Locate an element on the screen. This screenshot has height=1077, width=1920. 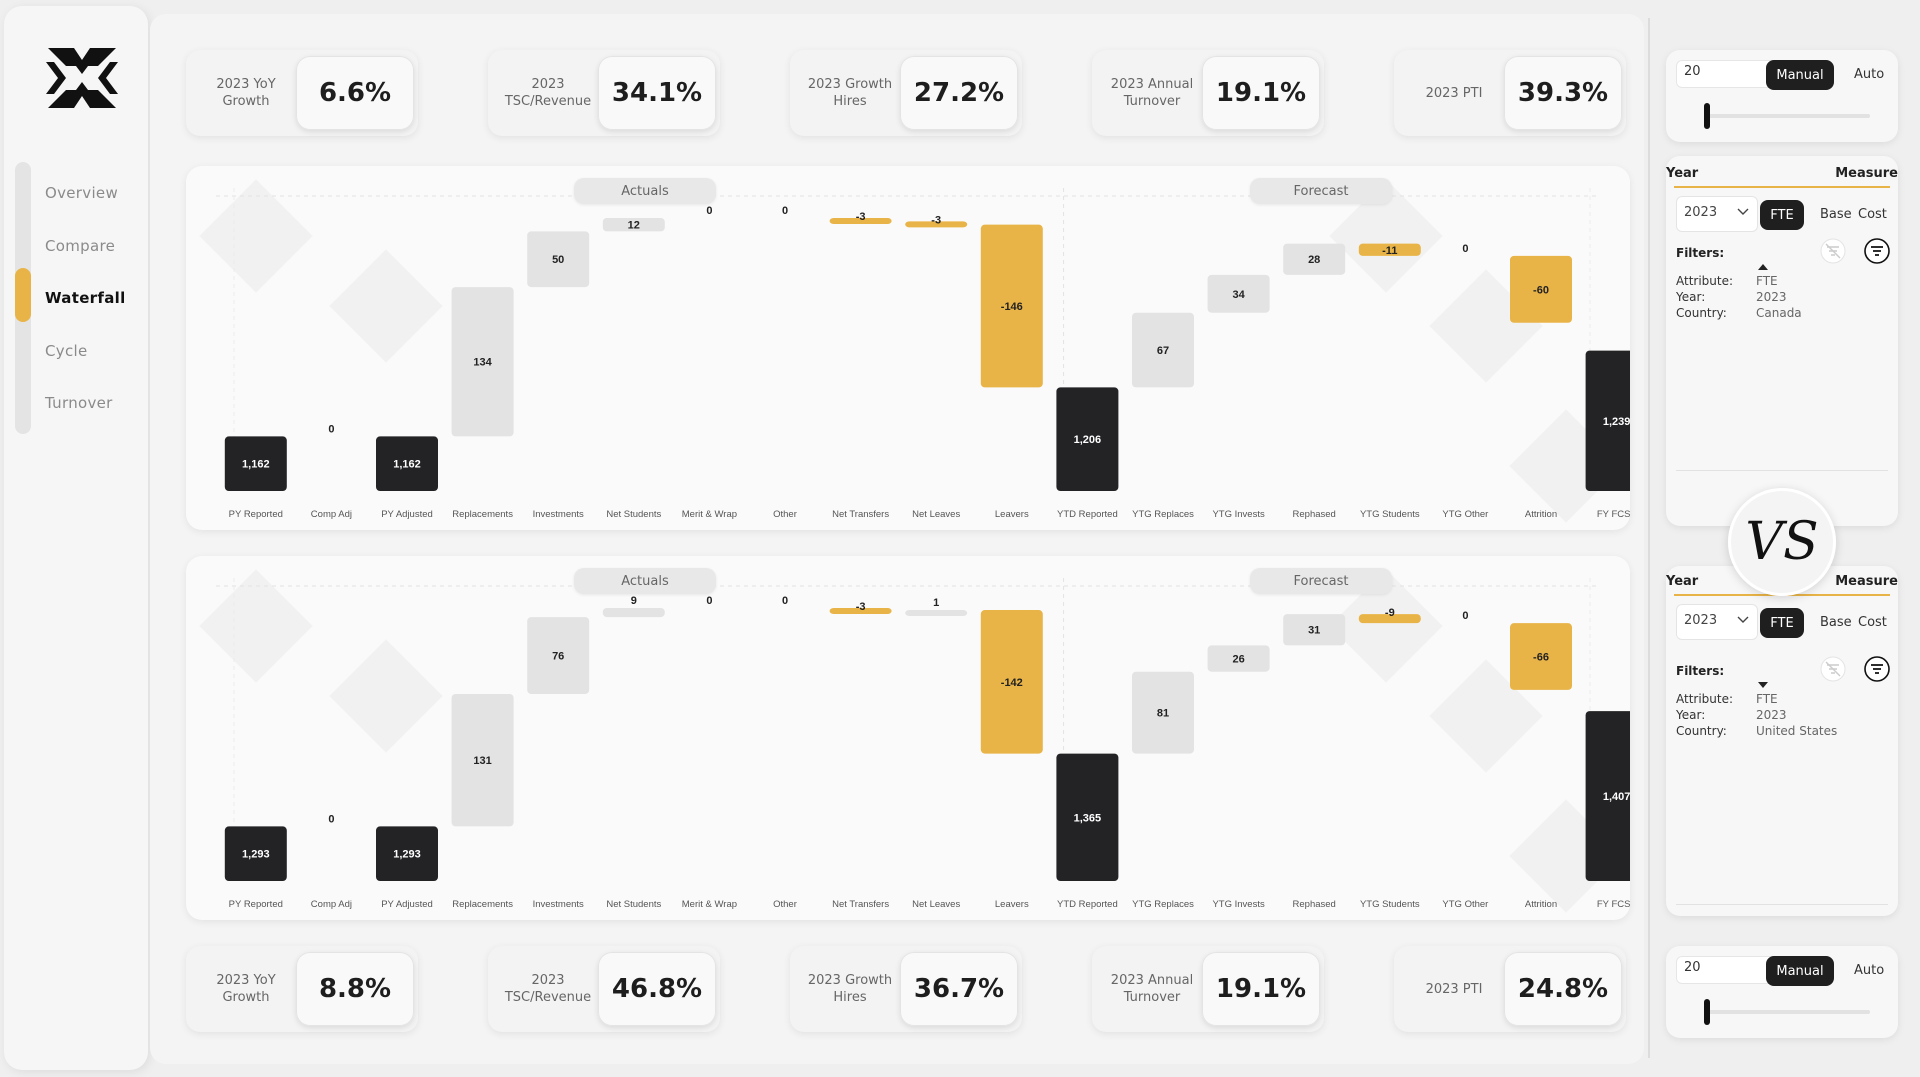
data-label: 76 is located at coordinates (558, 657).